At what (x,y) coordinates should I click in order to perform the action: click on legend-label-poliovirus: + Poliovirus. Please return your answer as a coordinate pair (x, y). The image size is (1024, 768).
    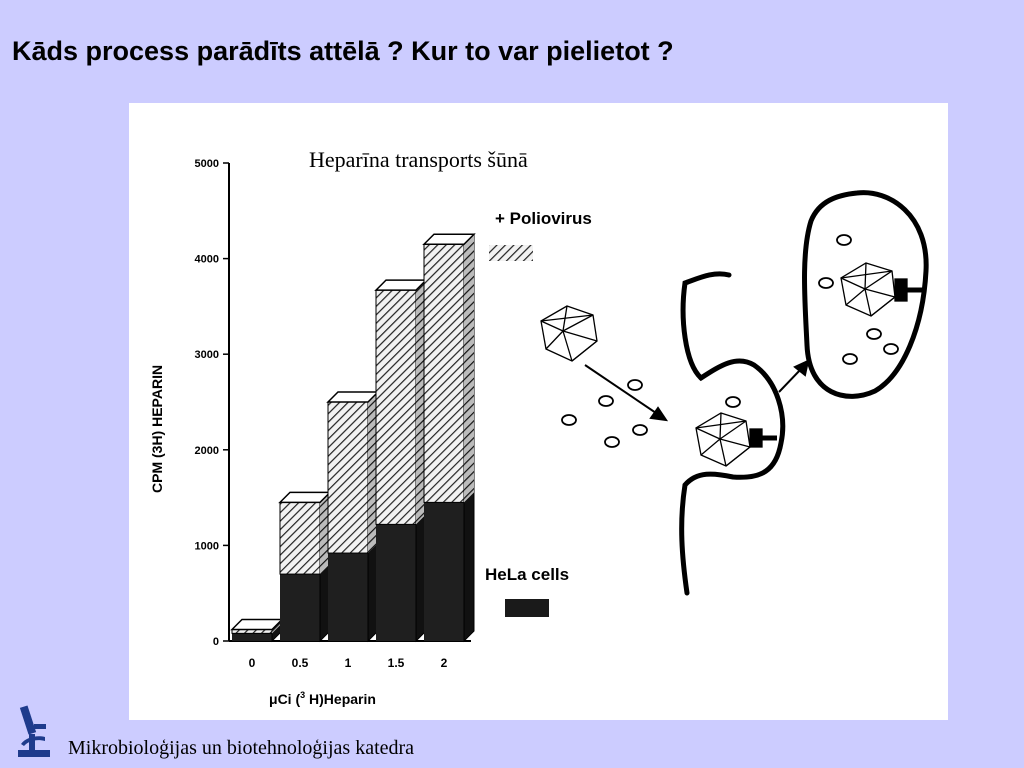
    Looking at the image, I should click on (543, 218).